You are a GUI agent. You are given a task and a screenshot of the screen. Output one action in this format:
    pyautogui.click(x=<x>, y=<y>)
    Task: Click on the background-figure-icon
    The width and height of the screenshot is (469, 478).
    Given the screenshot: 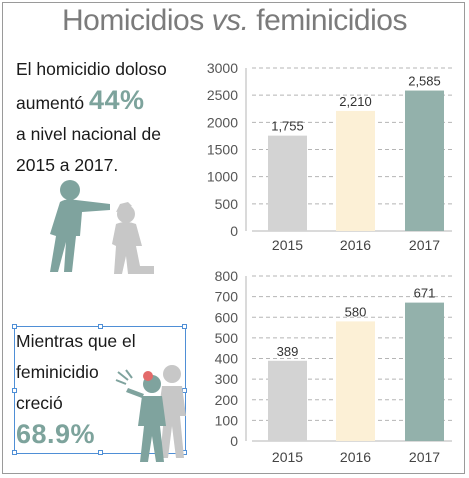 What is the action you would take?
    pyautogui.click(x=172, y=411)
    